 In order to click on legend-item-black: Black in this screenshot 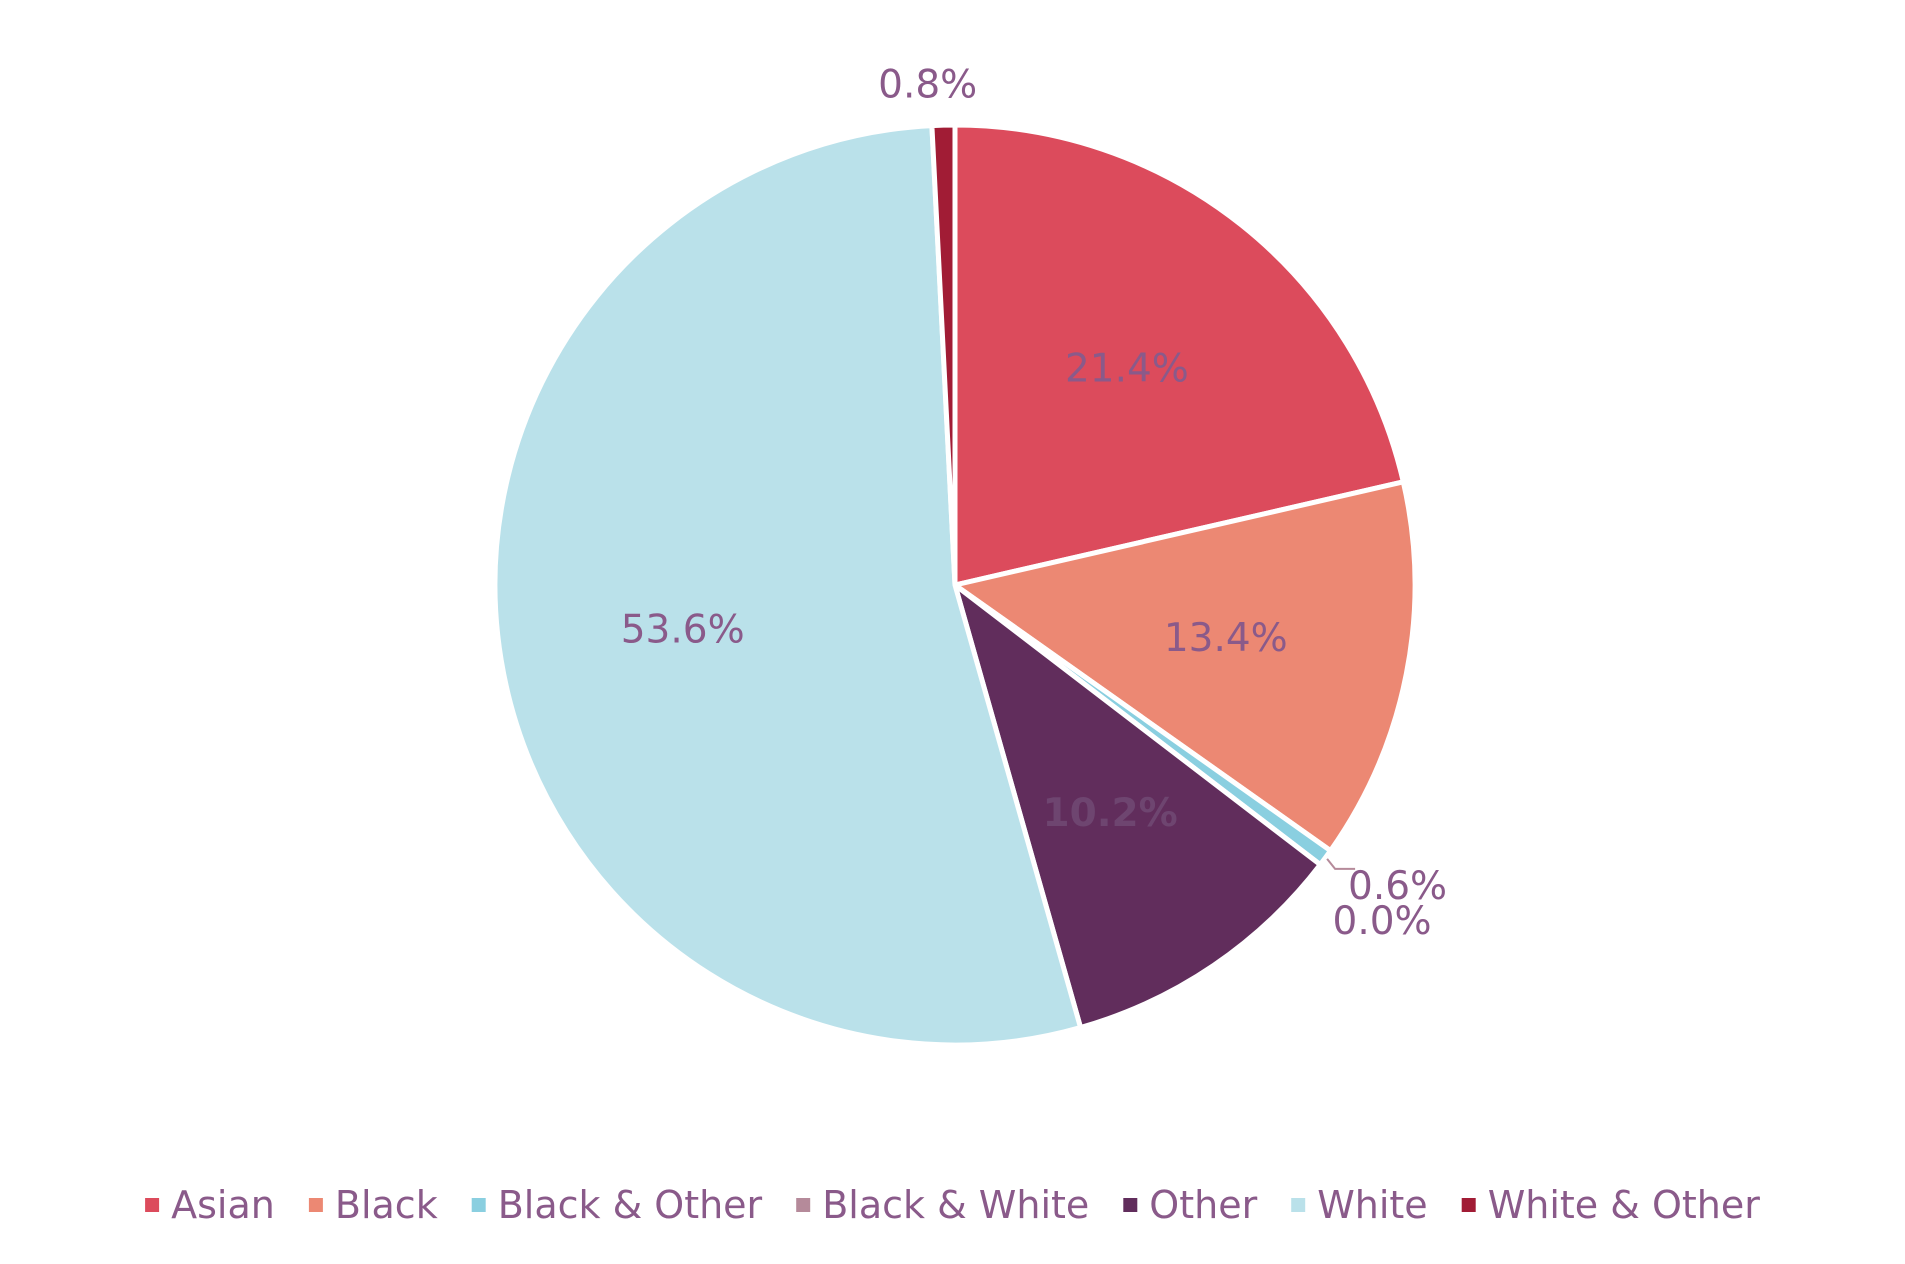, I will do `click(373, 1205)`.